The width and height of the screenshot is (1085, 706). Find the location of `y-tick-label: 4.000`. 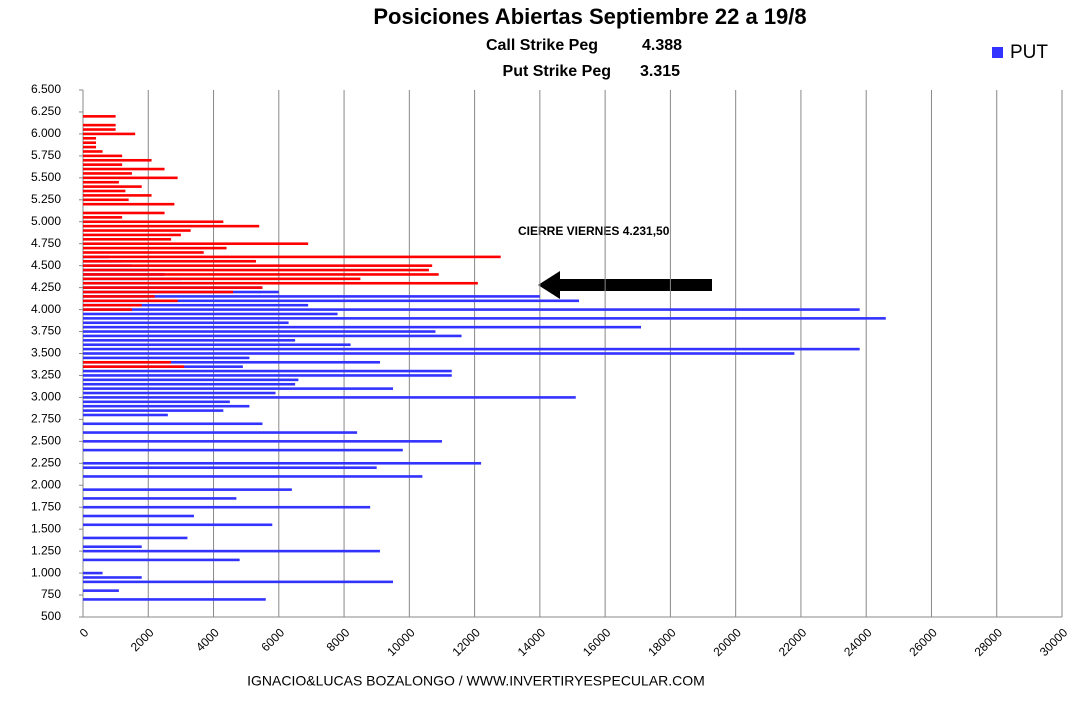

y-tick-label: 4.000 is located at coordinates (46, 309).